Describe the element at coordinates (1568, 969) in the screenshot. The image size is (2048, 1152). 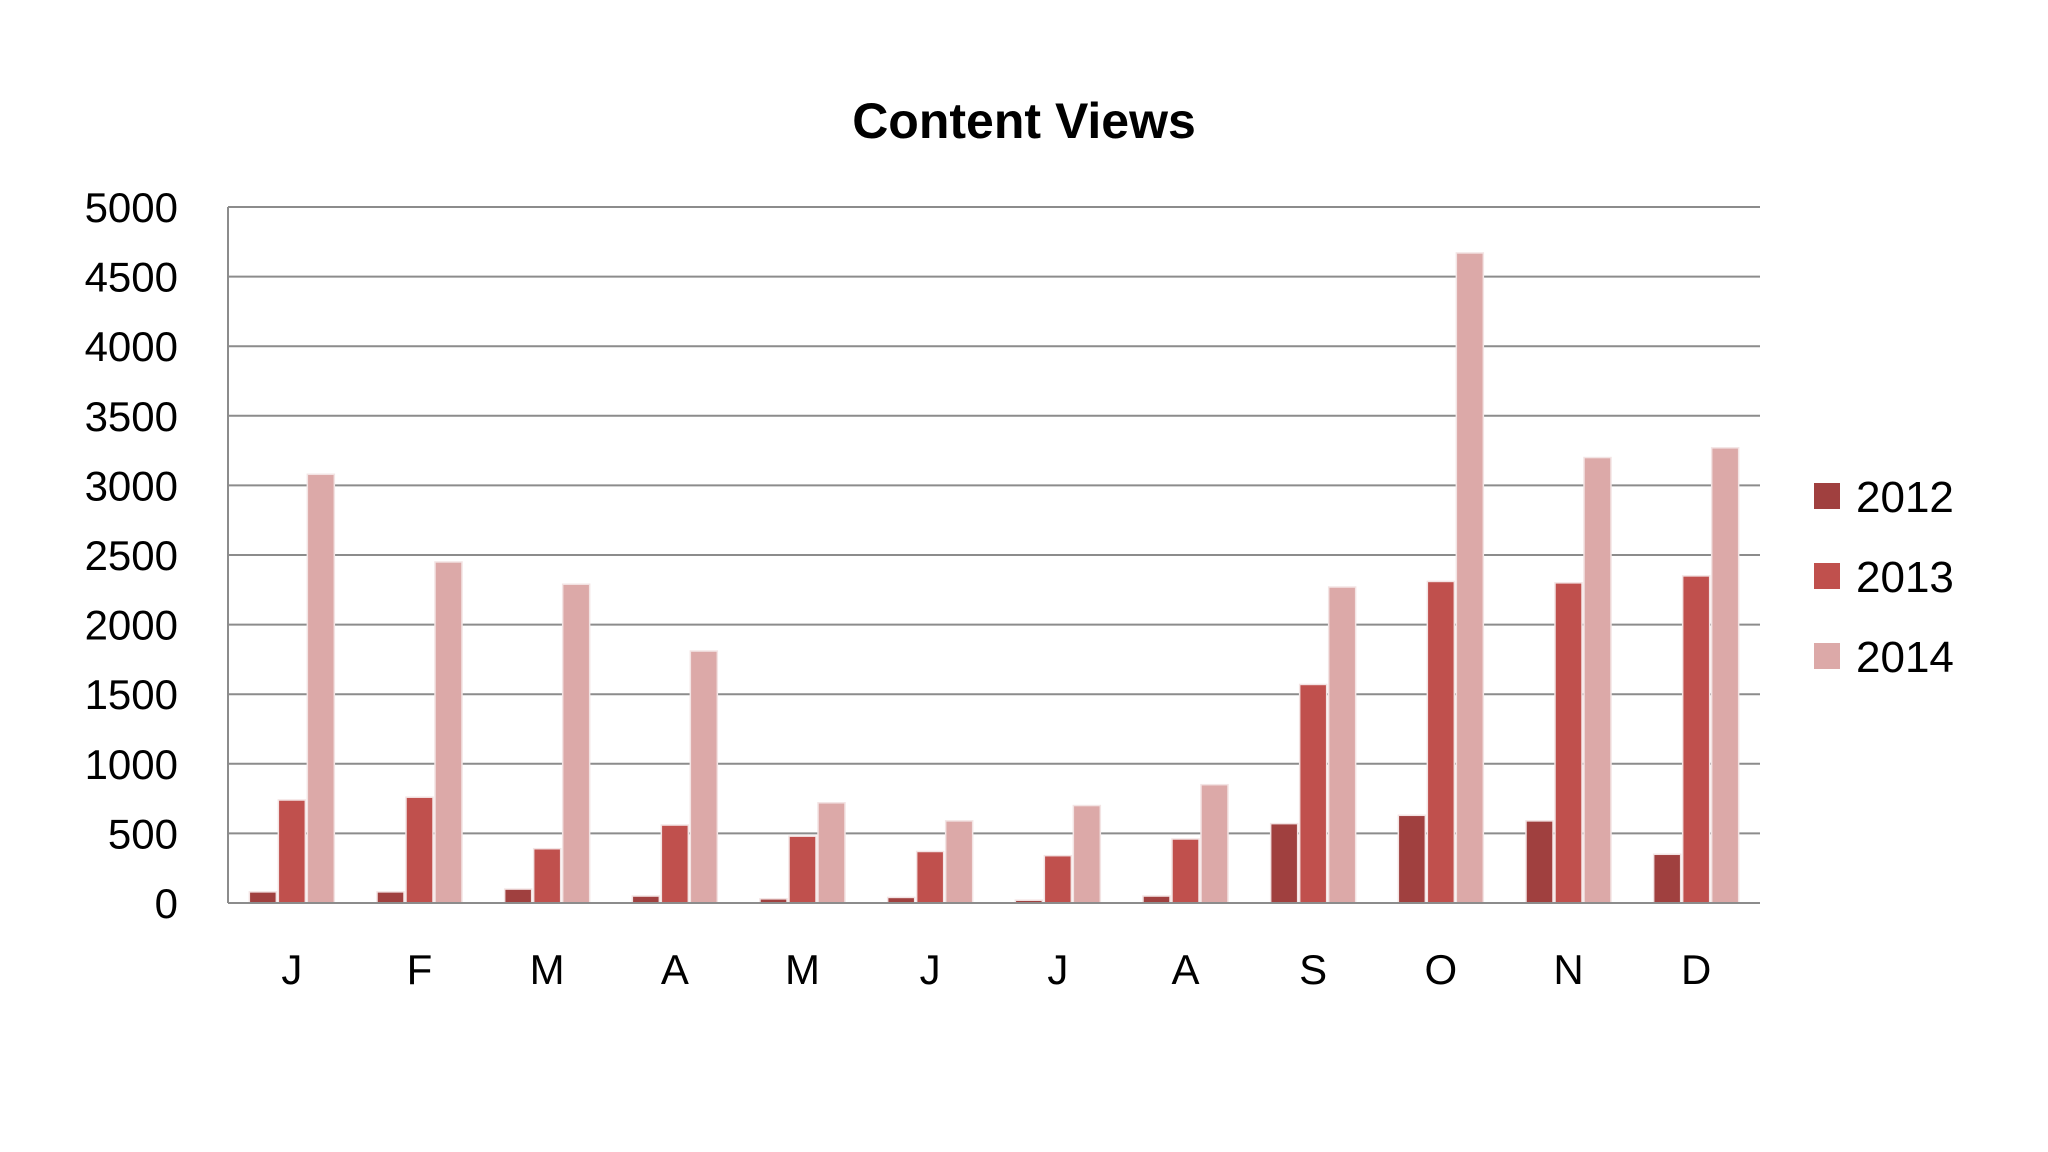
I see `x-tick-label: N` at that location.